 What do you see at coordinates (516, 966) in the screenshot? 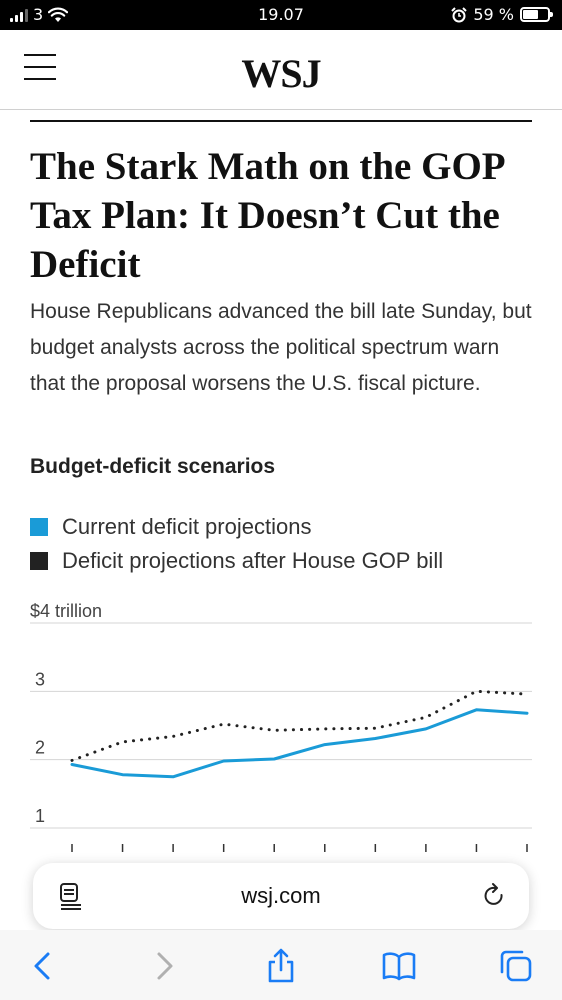
I see `tabs-icon` at bounding box center [516, 966].